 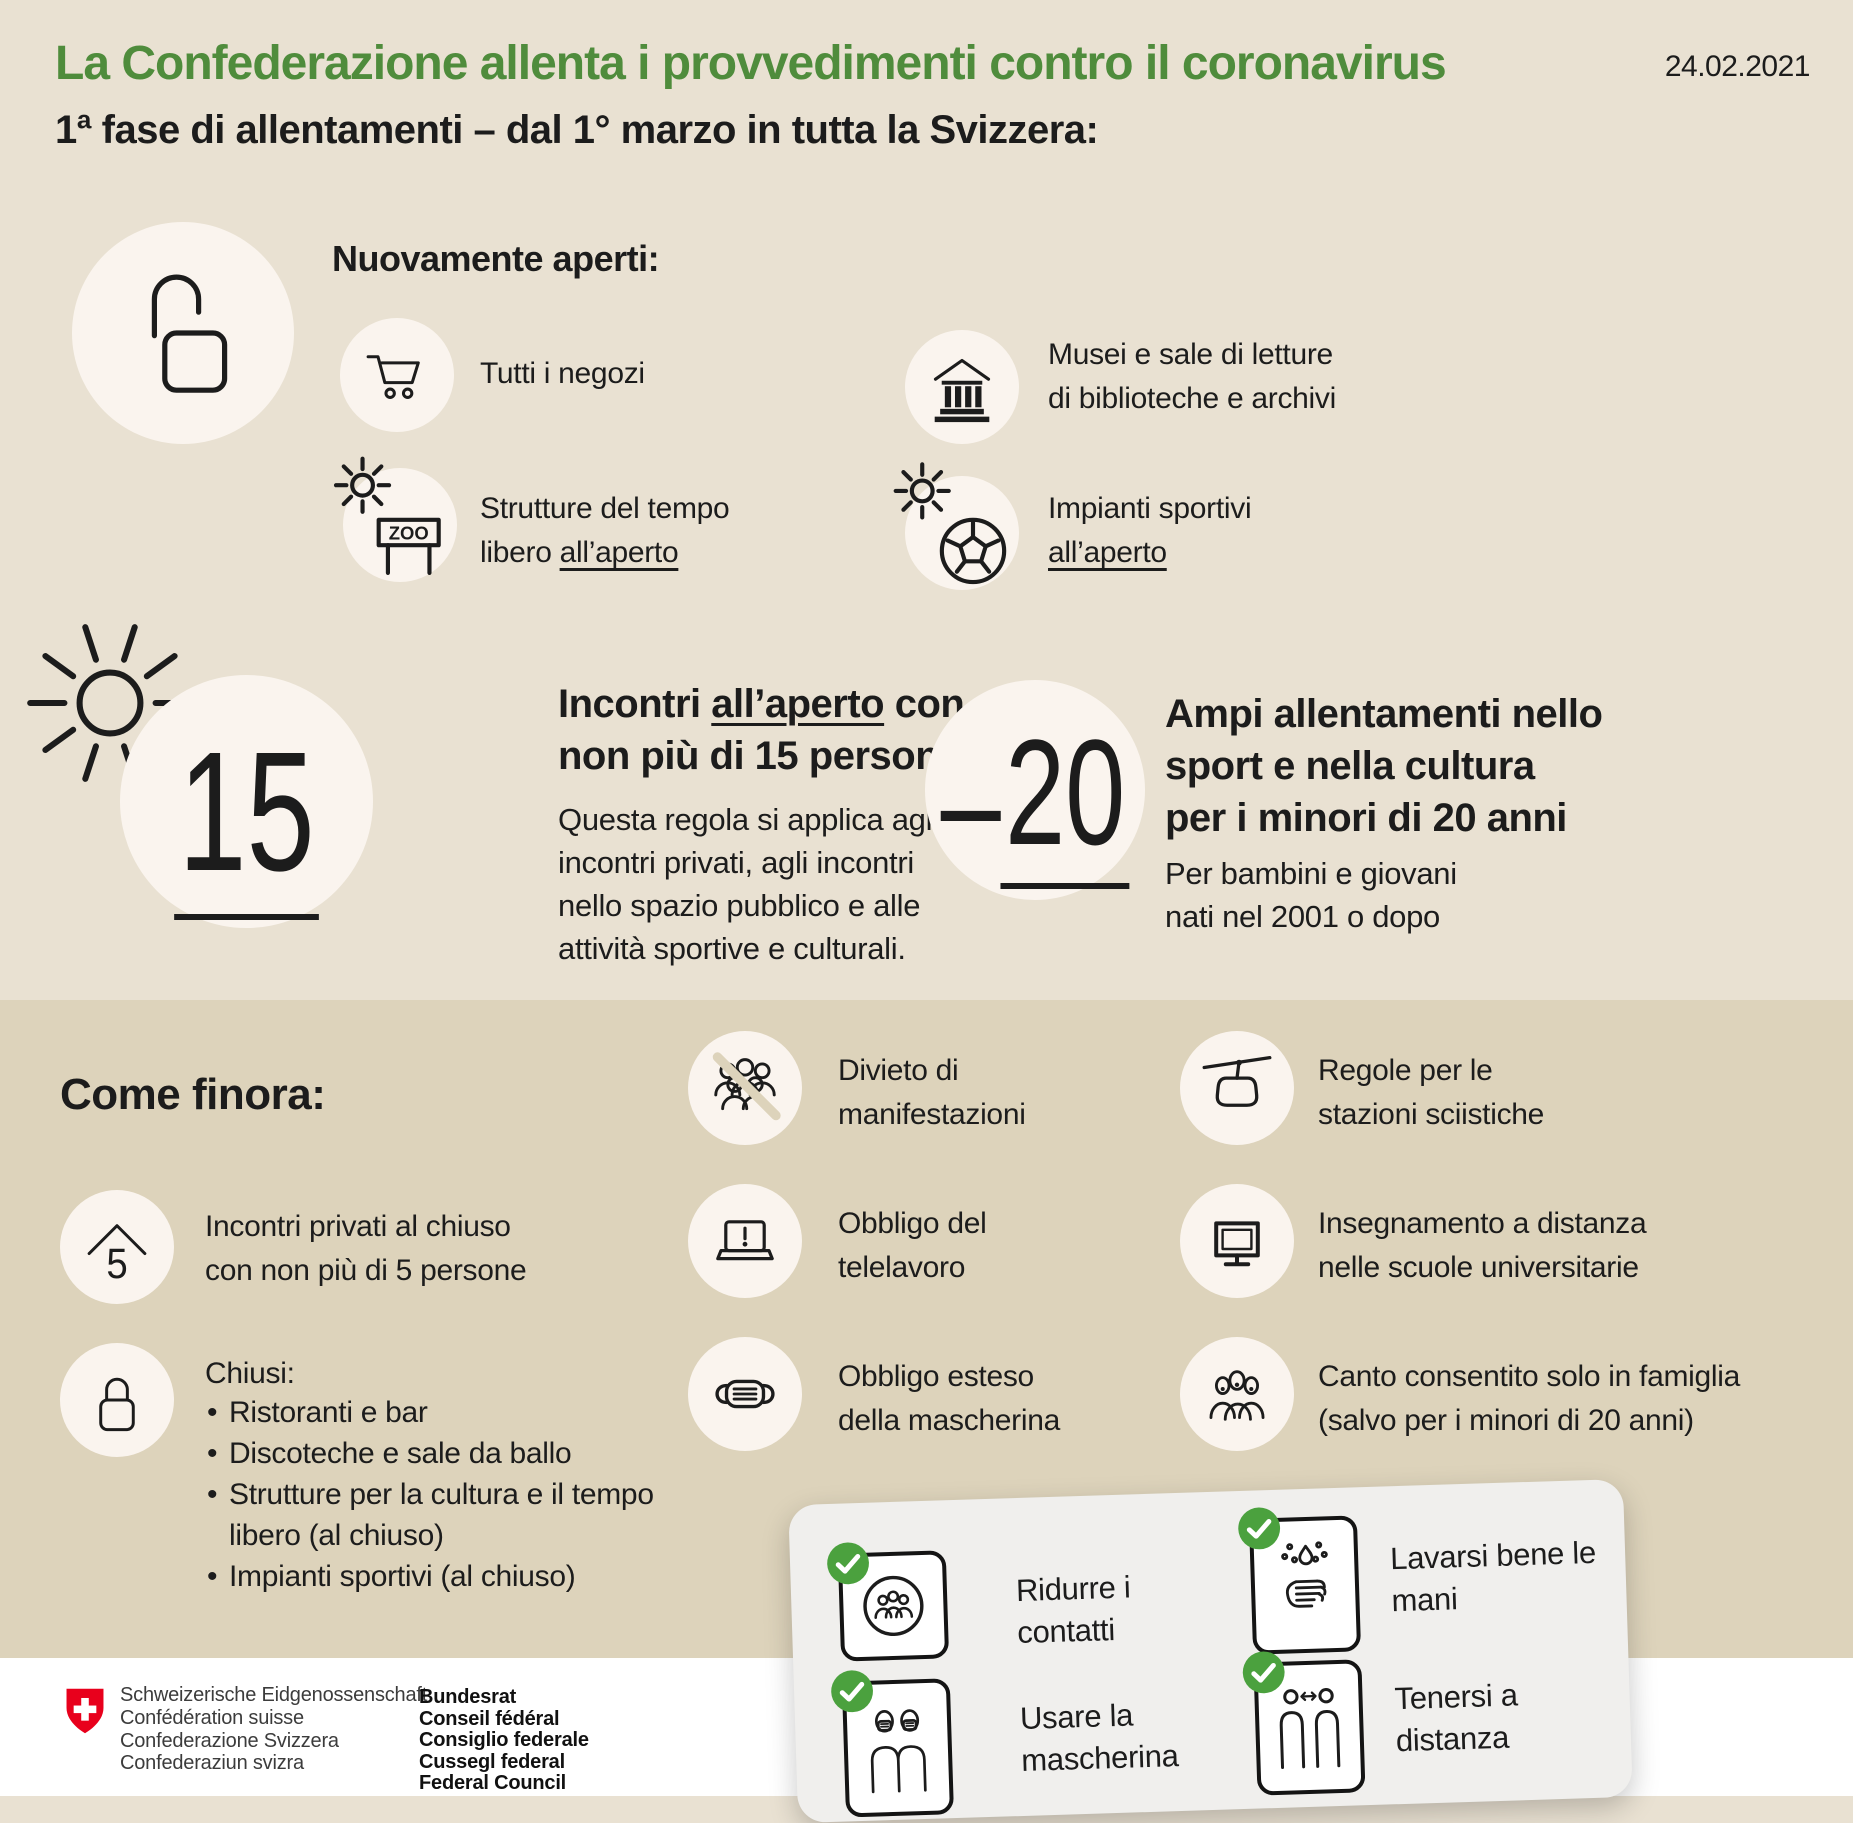 I want to click on leisure-label: Strutture del tempo libero all’aperto, so click(x=605, y=530).